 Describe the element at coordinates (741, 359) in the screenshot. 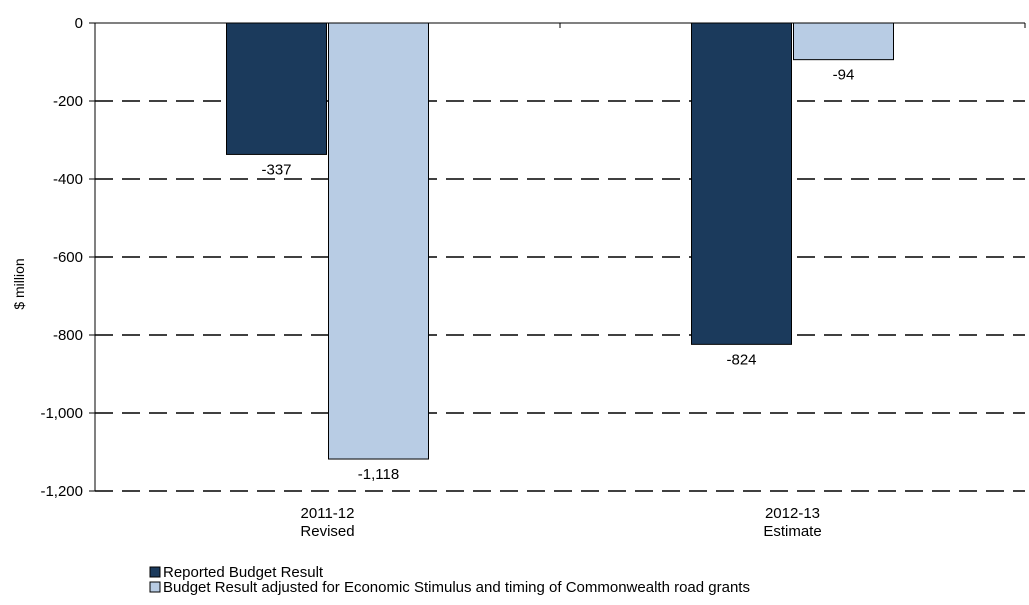

I see `data-label: -824` at that location.